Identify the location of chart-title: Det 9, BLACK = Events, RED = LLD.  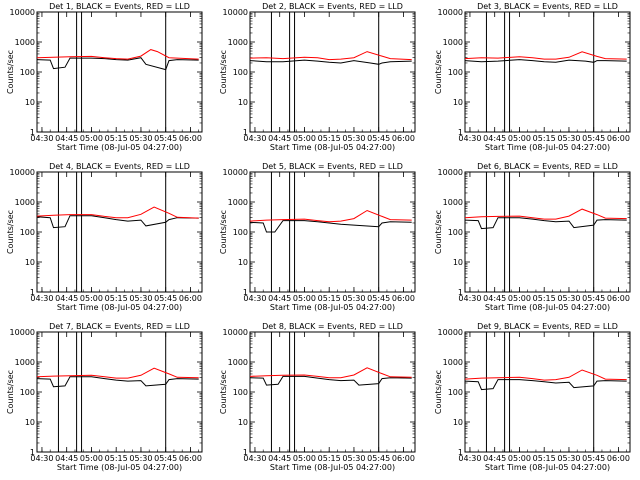
(547, 326).